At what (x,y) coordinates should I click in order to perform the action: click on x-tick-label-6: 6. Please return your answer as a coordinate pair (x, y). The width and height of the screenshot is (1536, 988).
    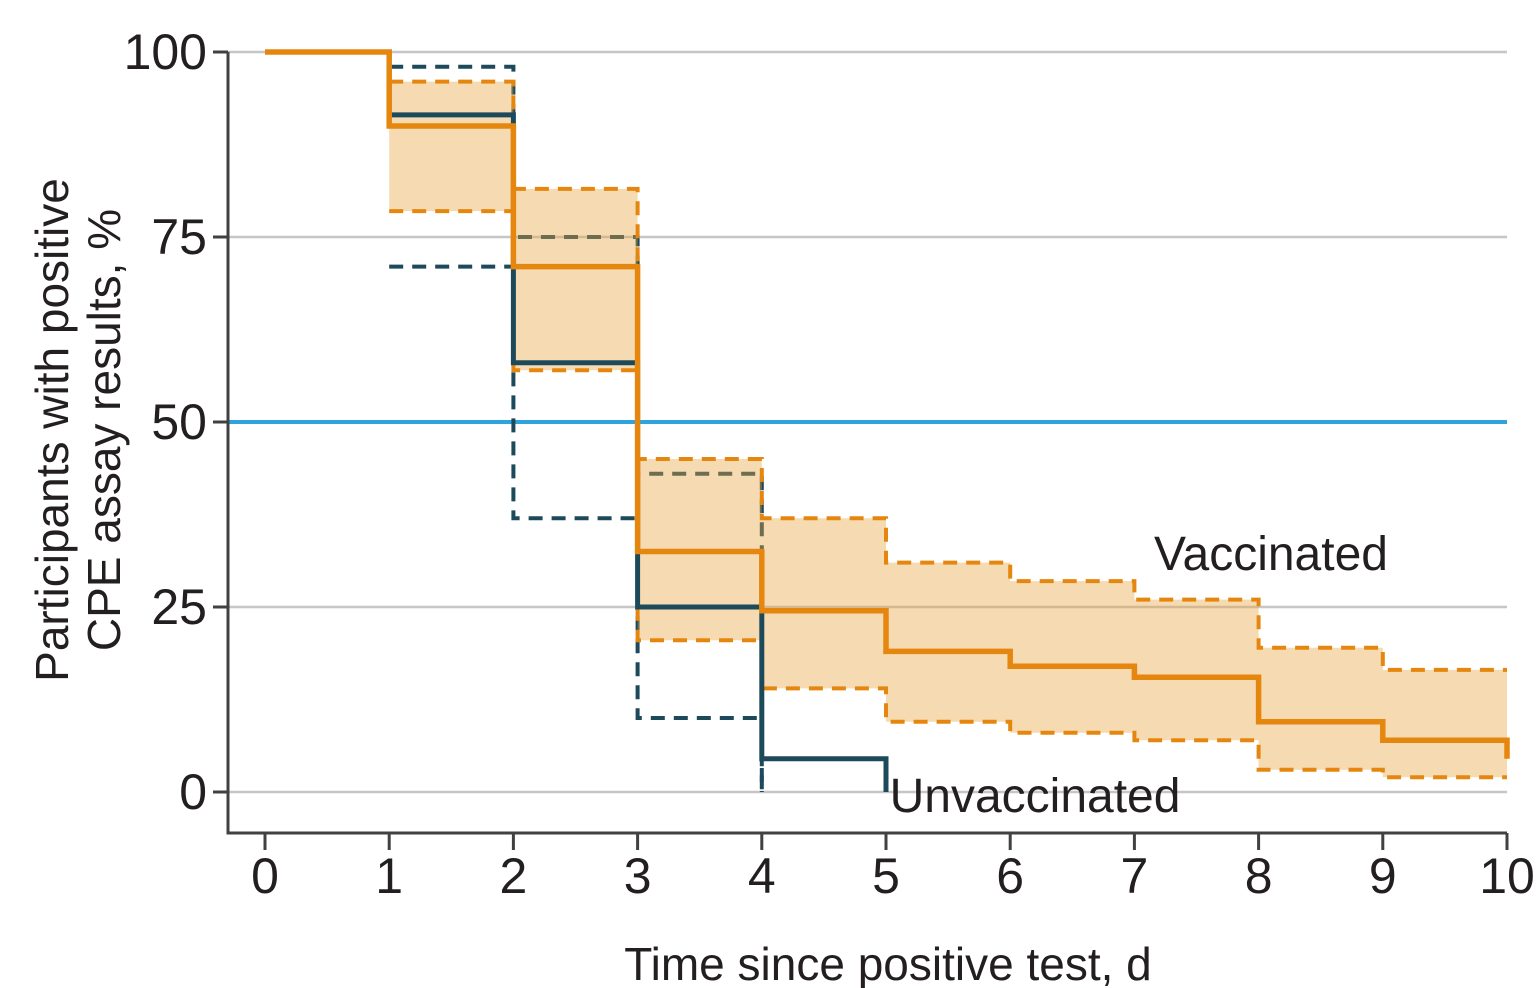
    Looking at the image, I should click on (1010, 876).